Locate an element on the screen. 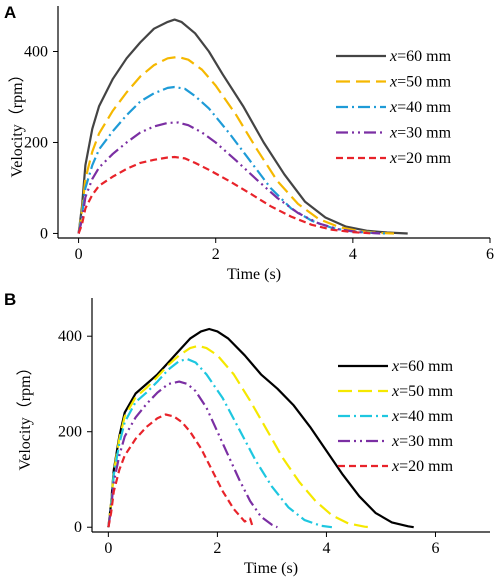 The width and height of the screenshot is (498, 588). series-line-40mm is located at coordinates (220, 443).